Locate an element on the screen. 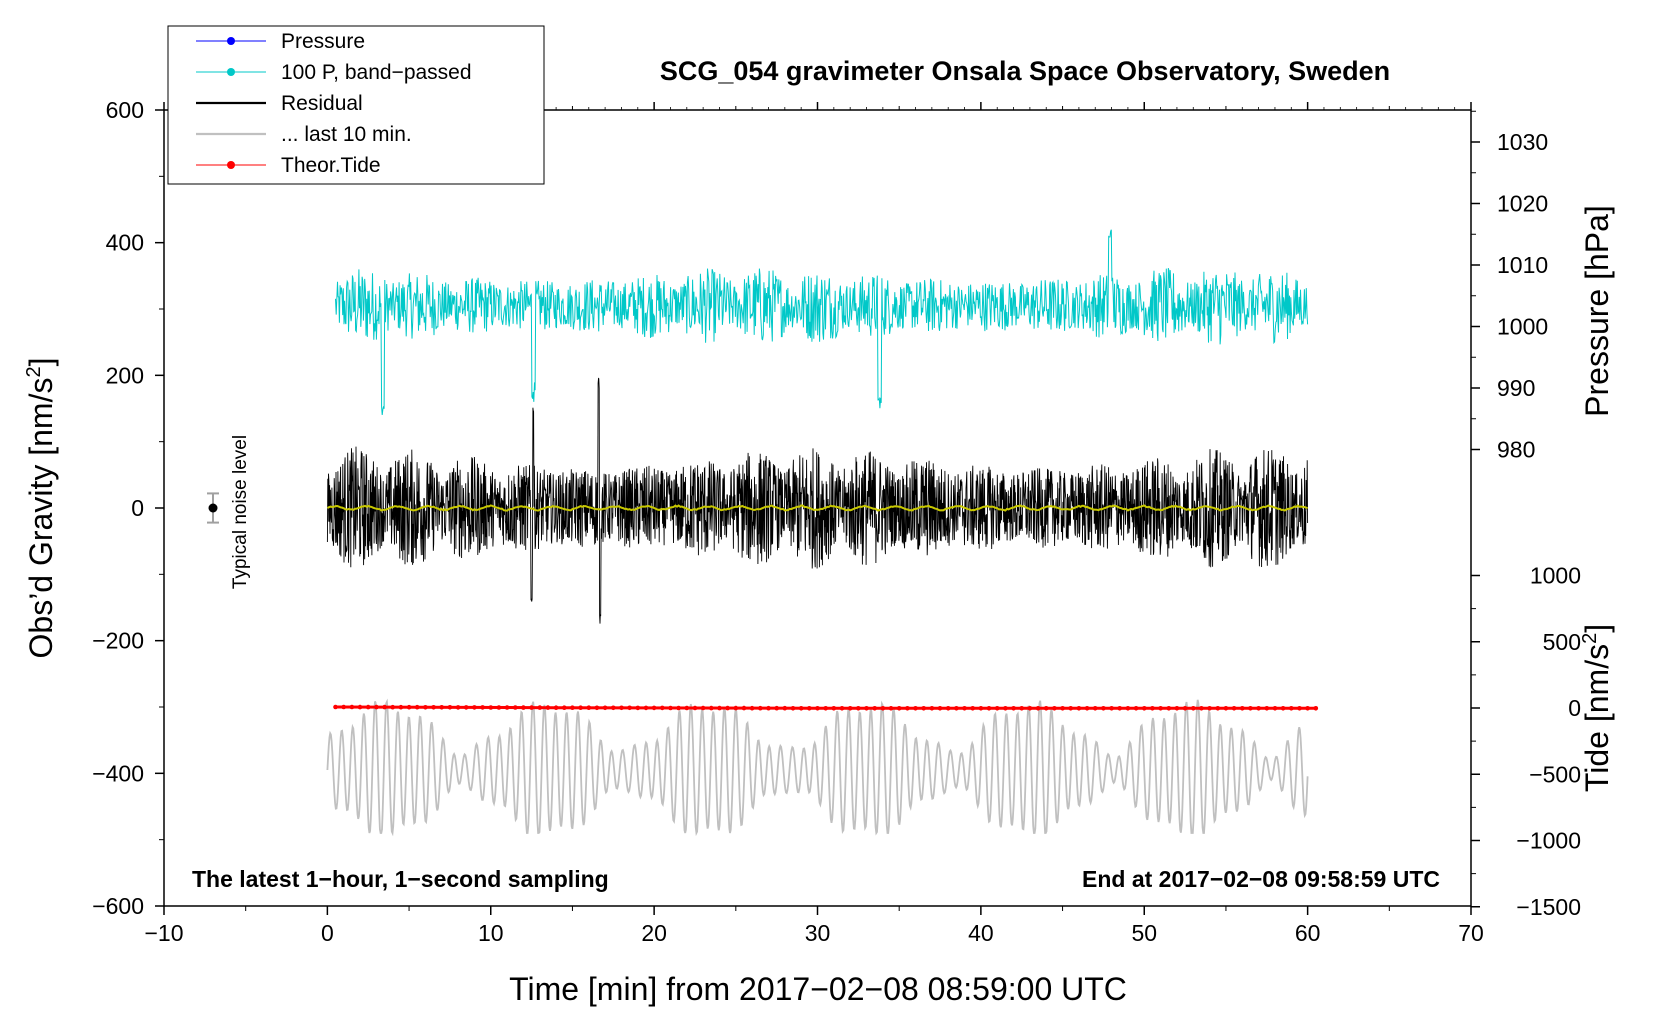 The width and height of the screenshot is (1660, 1025). legend-label: Residual is located at coordinates (322, 103).